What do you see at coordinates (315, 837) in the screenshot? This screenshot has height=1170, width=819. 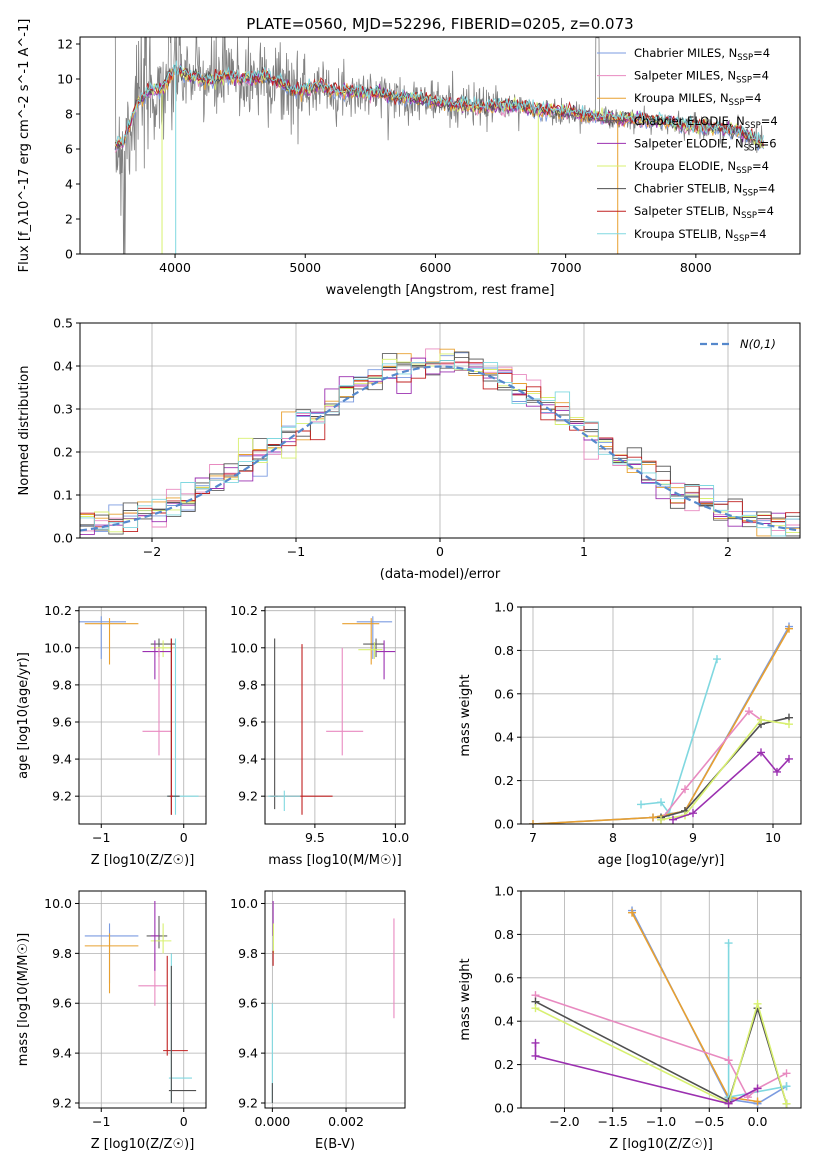 I see `x-tick-label: 9.5` at bounding box center [315, 837].